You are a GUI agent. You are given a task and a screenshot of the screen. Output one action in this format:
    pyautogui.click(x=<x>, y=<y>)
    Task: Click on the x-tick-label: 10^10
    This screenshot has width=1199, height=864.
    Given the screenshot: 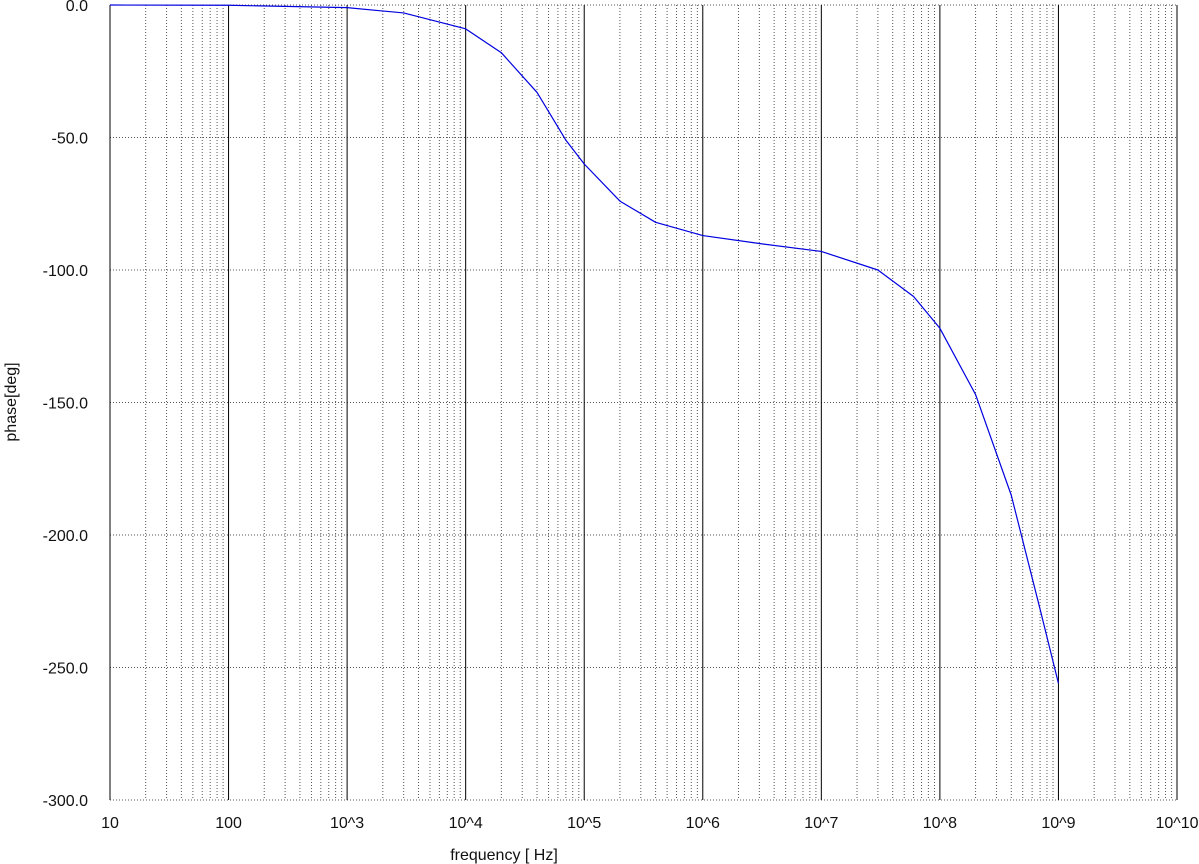 What is the action you would take?
    pyautogui.click(x=1176, y=823)
    